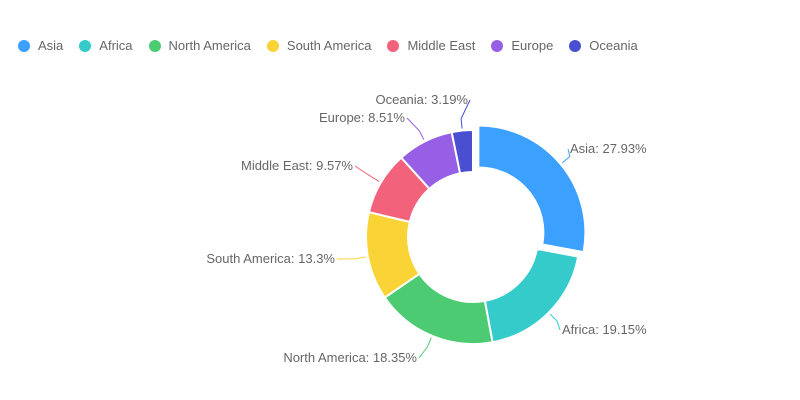 The width and height of the screenshot is (800, 400). I want to click on legend-item-europe: Europe, so click(522, 45).